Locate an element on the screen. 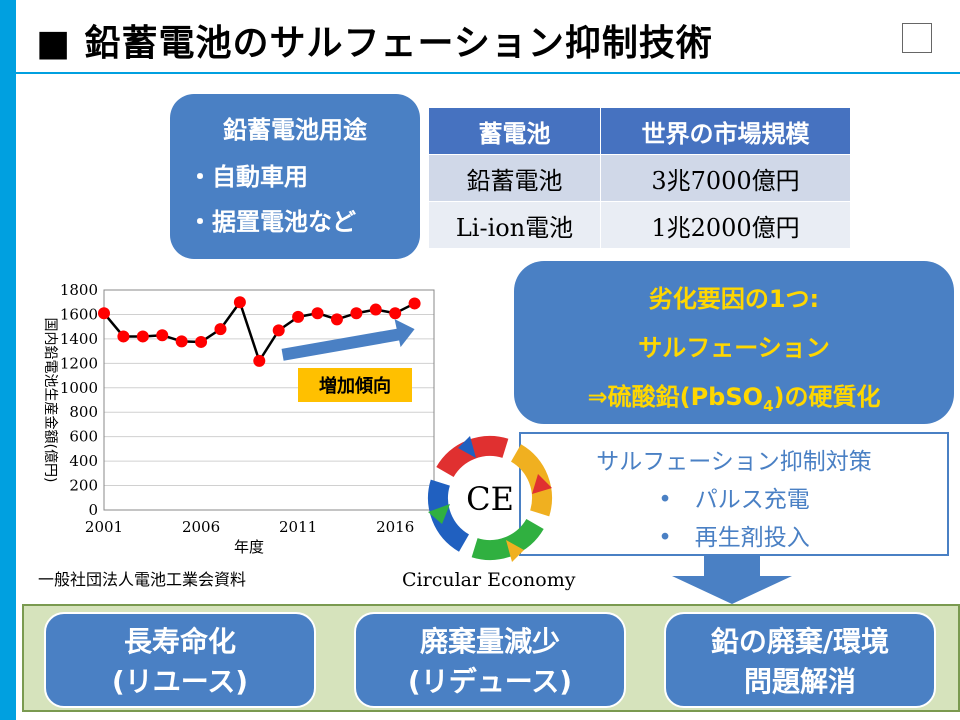  trend-arrow-shaft is located at coordinates (341, 344).